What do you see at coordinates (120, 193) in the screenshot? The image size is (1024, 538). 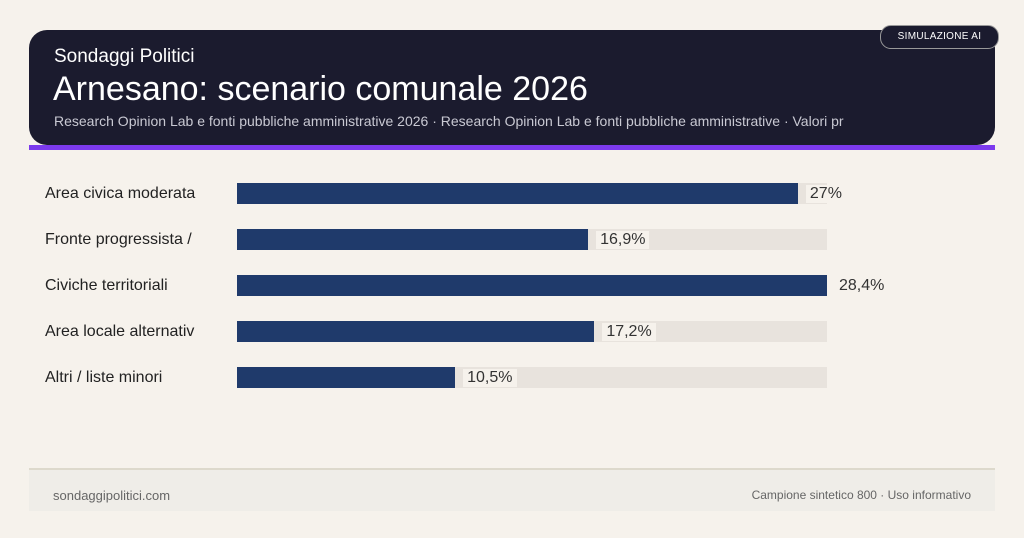 I see `category-label: Area civica moderata` at bounding box center [120, 193].